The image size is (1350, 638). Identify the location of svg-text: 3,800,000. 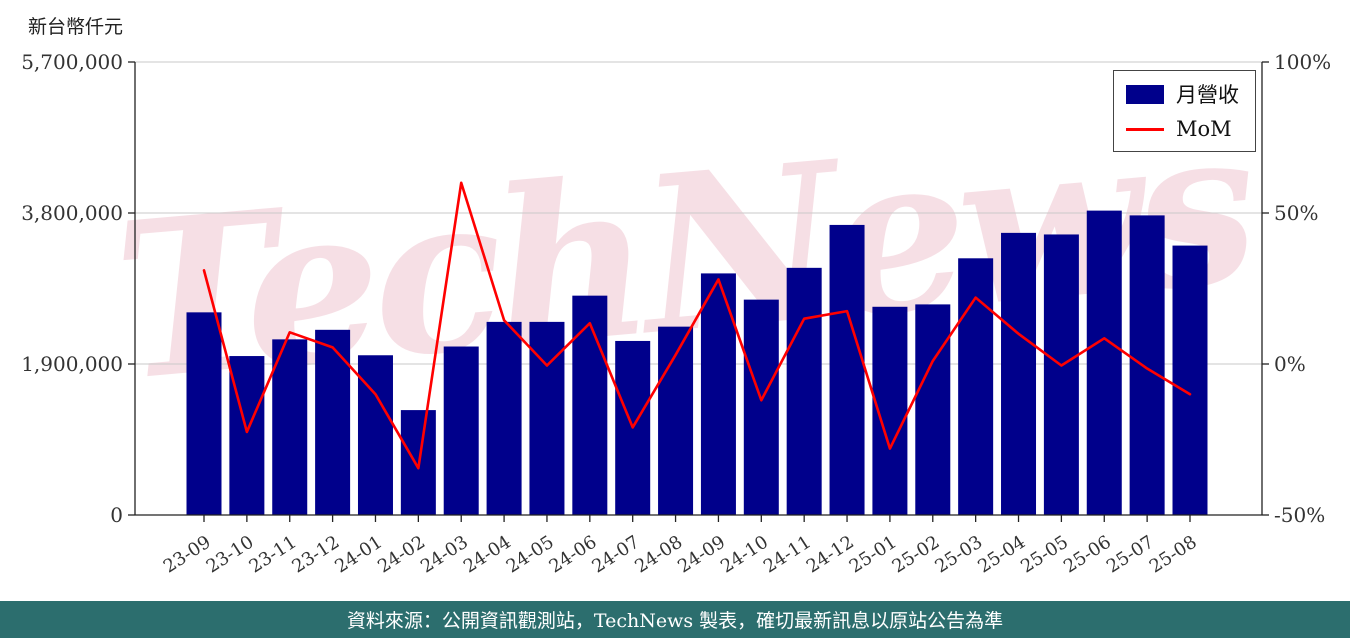
(72, 213).